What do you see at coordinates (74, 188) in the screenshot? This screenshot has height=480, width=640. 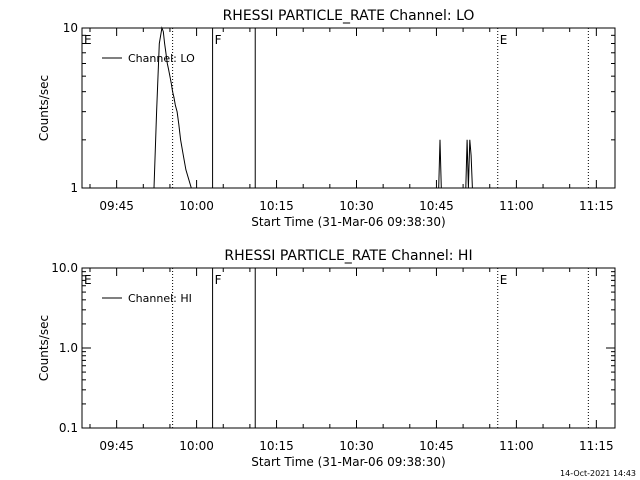 I see `y-tick-label: 1` at bounding box center [74, 188].